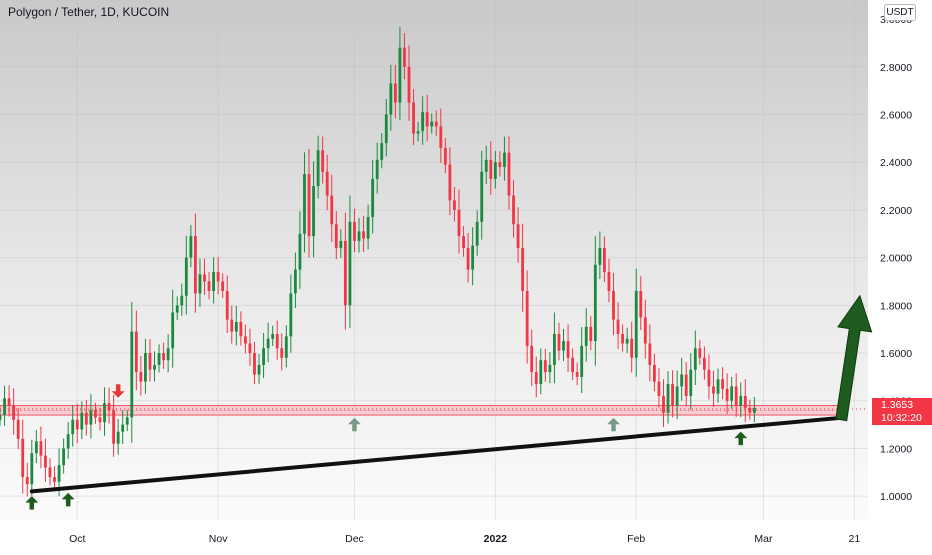 Image resolution: width=932 pixels, height=555 pixels. Describe the element at coordinates (896, 497) in the screenshot. I see `y-tick-label: 1.0000` at that location.